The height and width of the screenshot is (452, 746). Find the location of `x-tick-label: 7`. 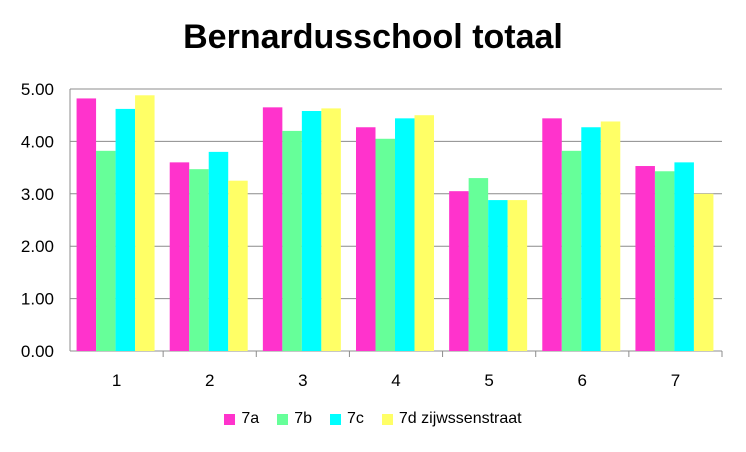

x-tick-label: 7 is located at coordinates (675, 380).